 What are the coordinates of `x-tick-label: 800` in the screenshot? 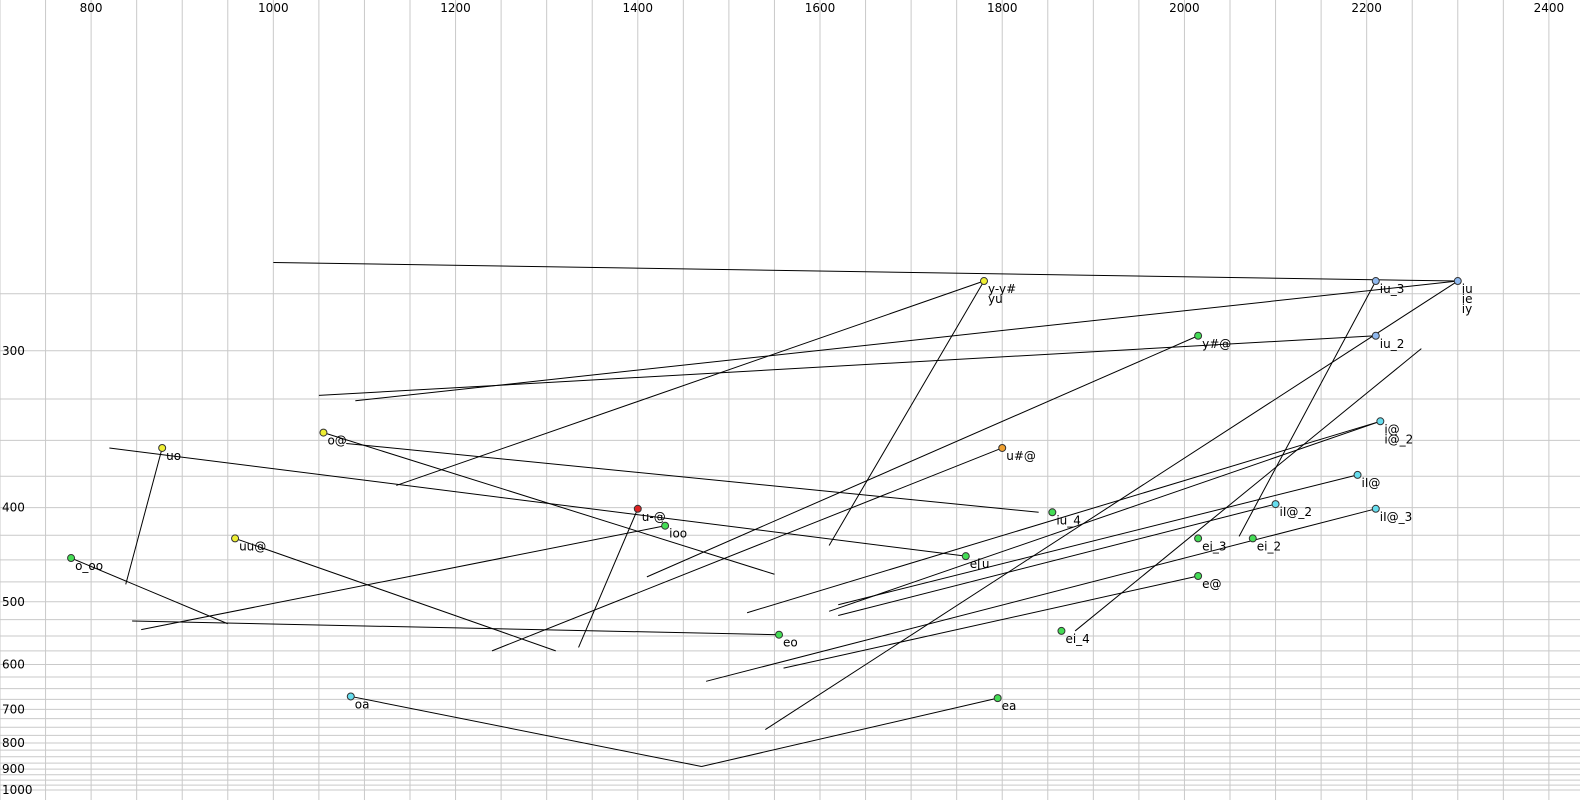 It's located at (91, 8).